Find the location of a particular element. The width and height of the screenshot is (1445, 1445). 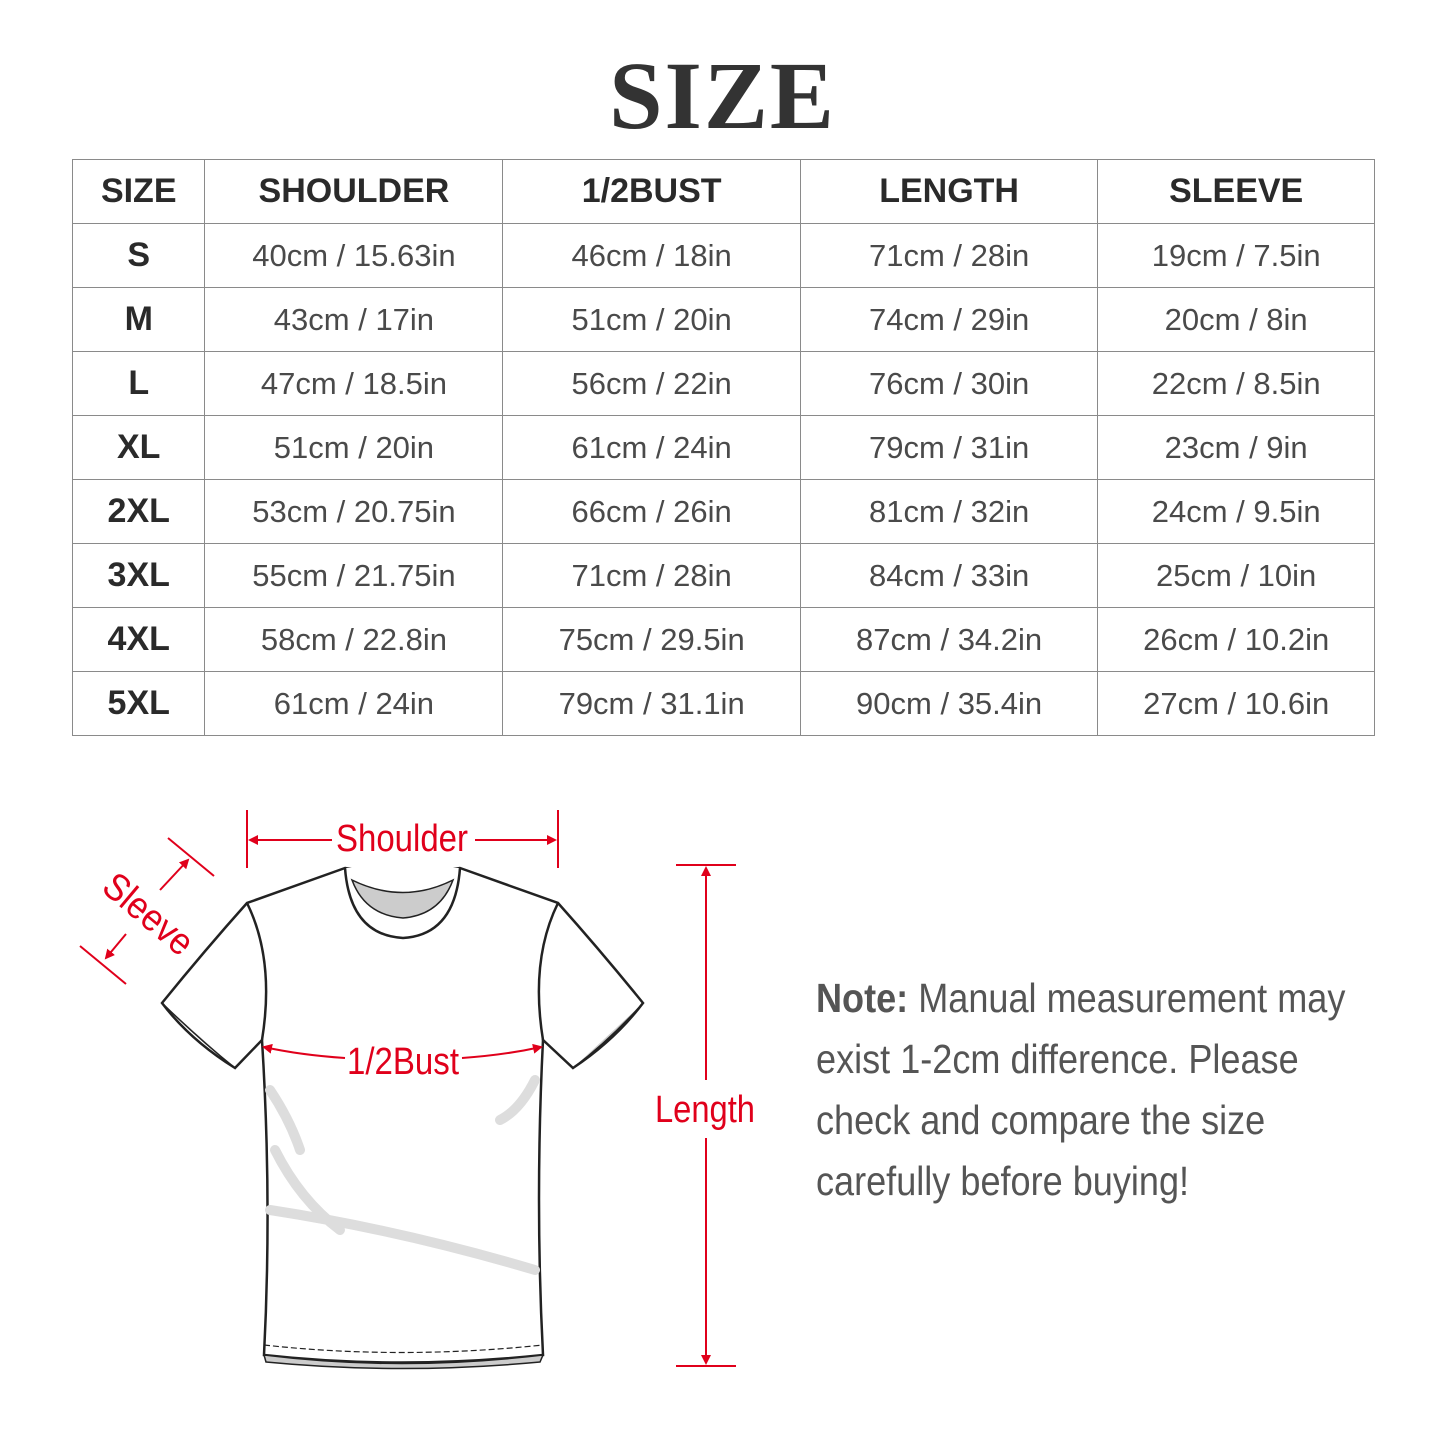

measurement-cell: 79cm / 31.1in is located at coordinates (651, 703).